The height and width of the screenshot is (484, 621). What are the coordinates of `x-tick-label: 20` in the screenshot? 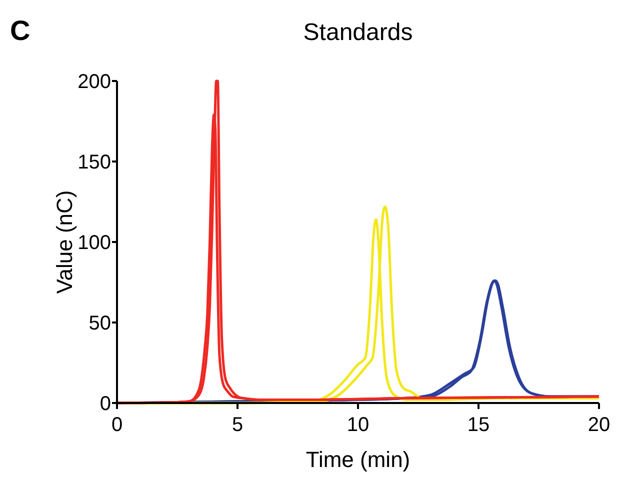 It's located at (599, 425).